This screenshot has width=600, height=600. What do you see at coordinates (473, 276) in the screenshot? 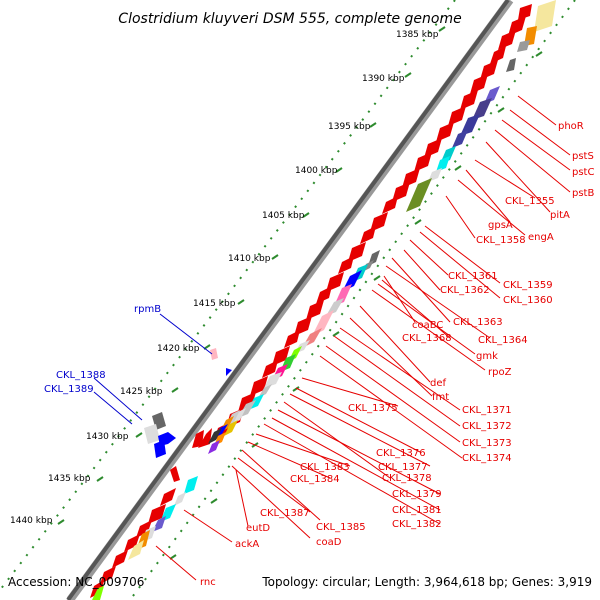
I see `gene-label: CKL_1361` at bounding box center [473, 276].